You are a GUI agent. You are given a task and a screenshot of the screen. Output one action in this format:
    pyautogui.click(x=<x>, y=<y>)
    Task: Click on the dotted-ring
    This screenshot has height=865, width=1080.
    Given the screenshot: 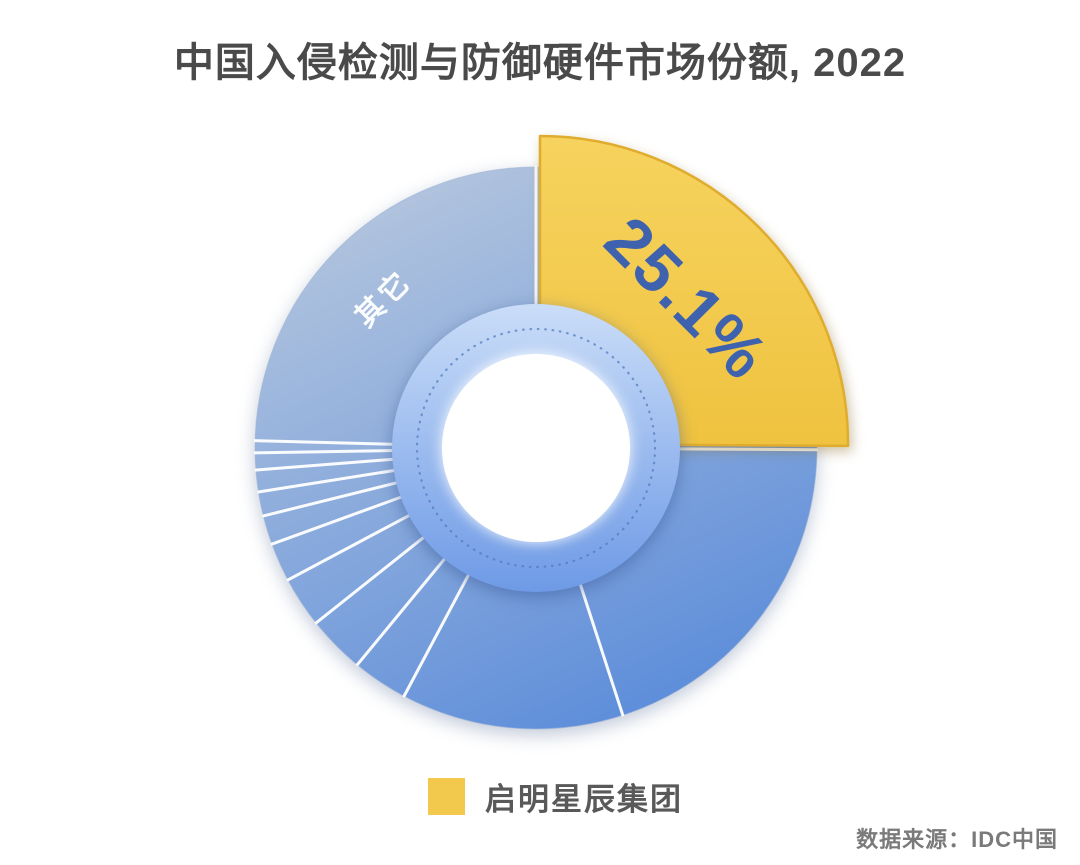 What is the action you would take?
    pyautogui.click(x=536, y=448)
    